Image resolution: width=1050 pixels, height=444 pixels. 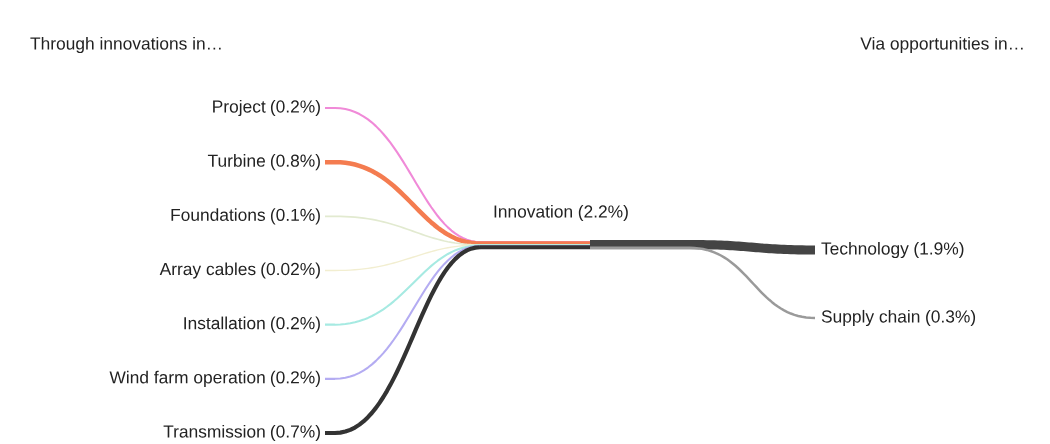 I want to click on category-label: Turbine, so click(x=236, y=160).